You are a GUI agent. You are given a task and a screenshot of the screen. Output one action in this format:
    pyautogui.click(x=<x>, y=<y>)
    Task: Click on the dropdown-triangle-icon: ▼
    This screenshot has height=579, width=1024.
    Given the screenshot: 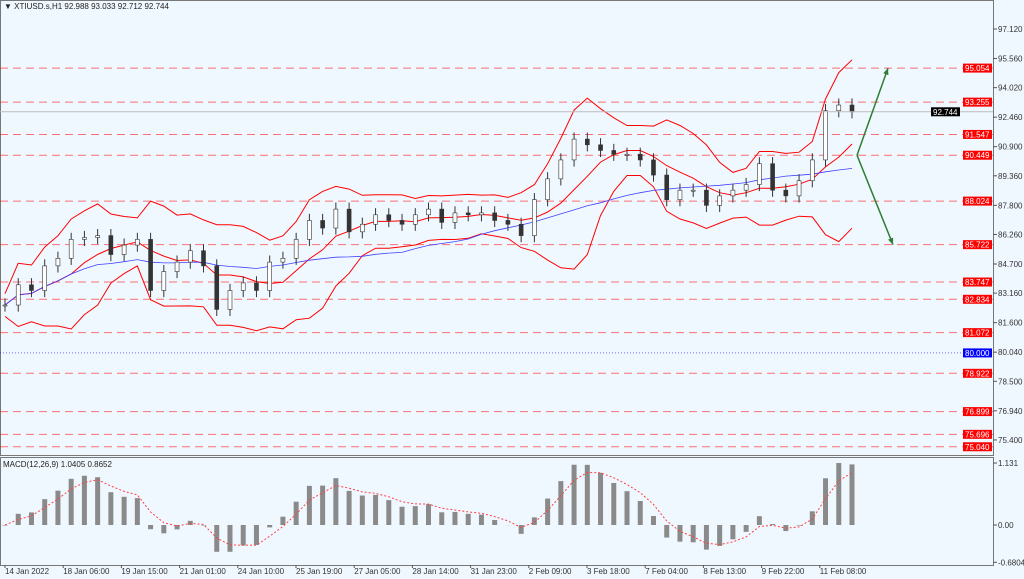 What is the action you would take?
    pyautogui.click(x=8, y=6)
    